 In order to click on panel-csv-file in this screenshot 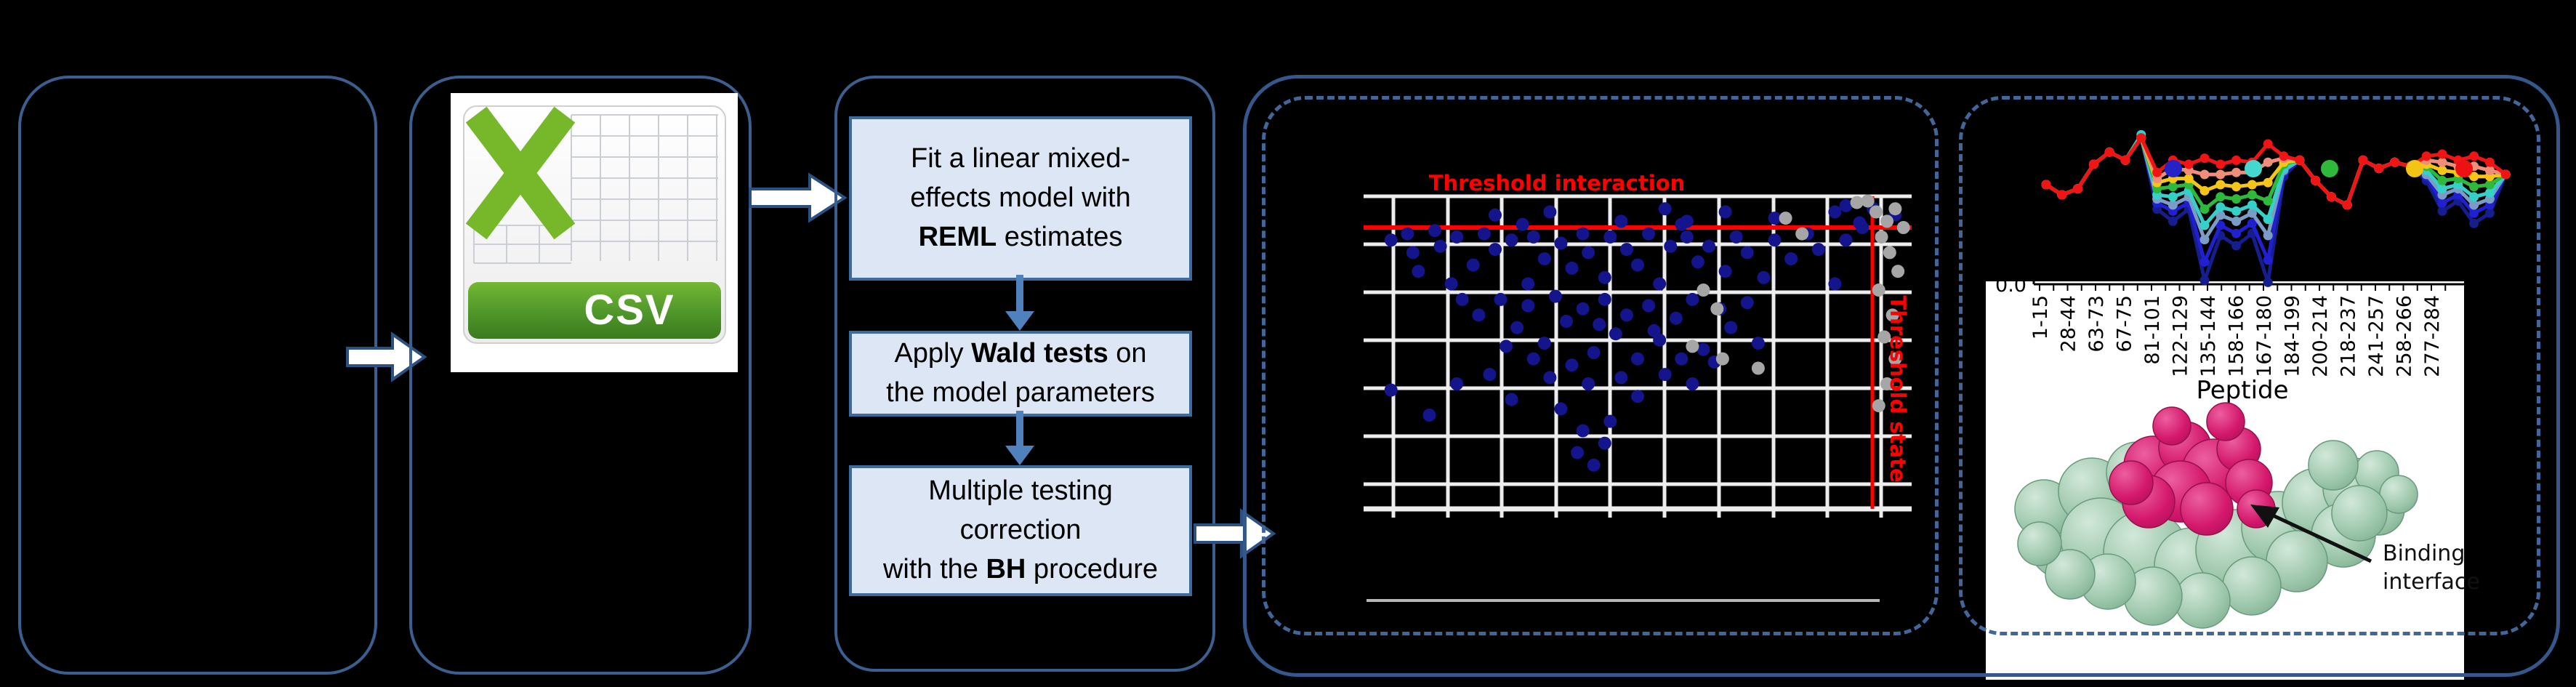, I will do `click(580, 375)`.